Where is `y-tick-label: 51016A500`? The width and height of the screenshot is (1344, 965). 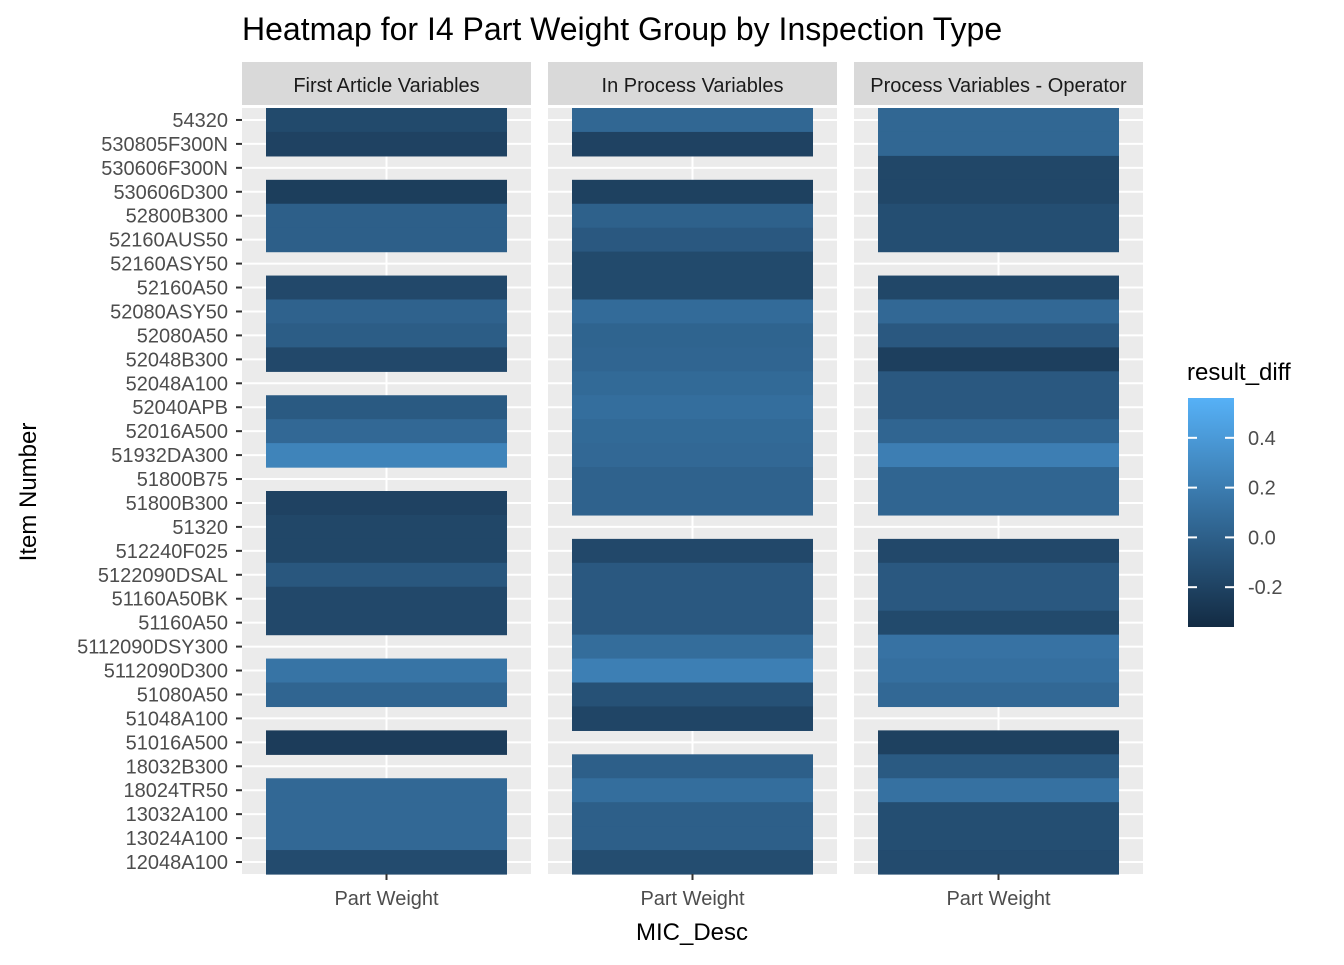 y-tick-label: 51016A500 is located at coordinates (177, 743).